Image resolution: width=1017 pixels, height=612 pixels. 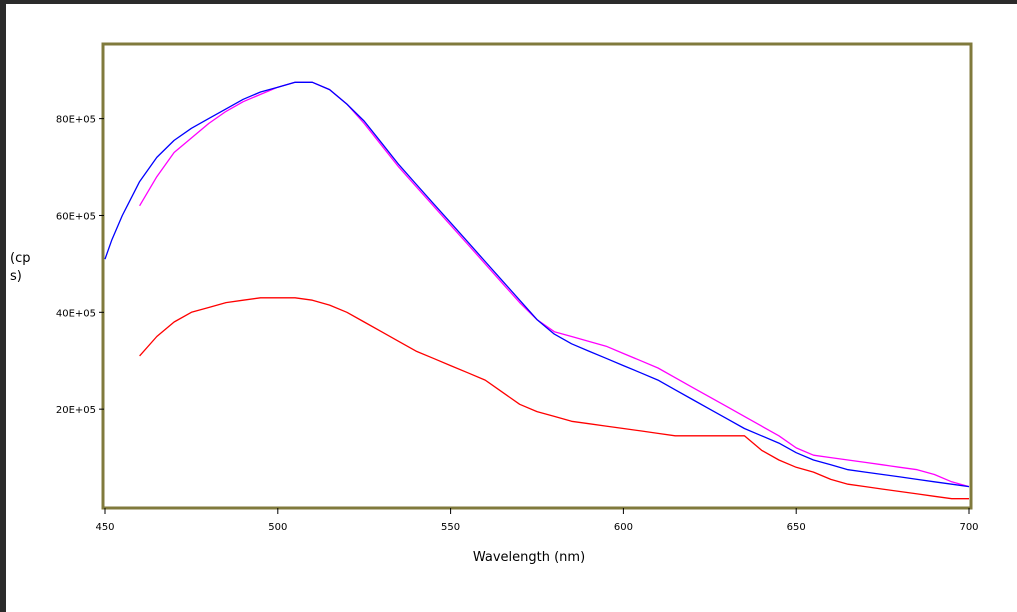 I want to click on y-tick-label: 40E+05, so click(x=76, y=313).